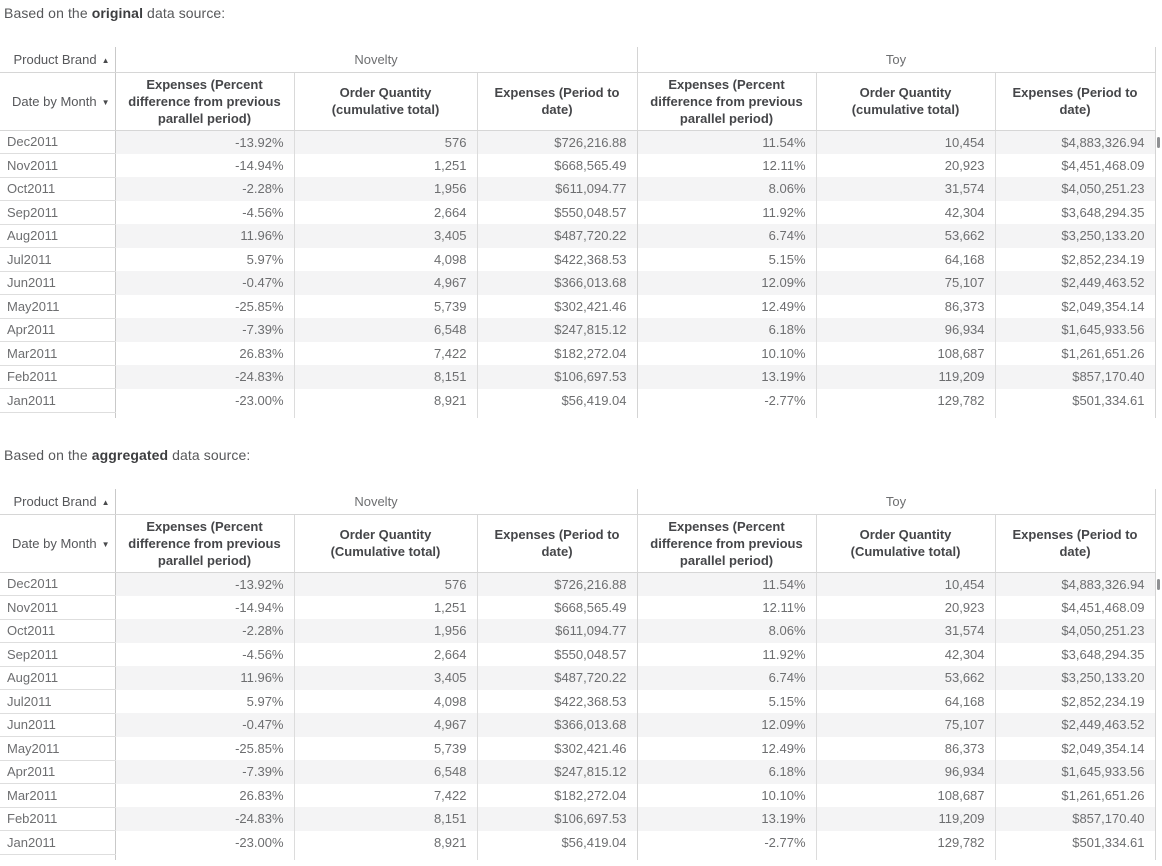 This screenshot has width=1162, height=866. What do you see at coordinates (906, 353) in the screenshot?
I see `data-cell: 108,687` at bounding box center [906, 353].